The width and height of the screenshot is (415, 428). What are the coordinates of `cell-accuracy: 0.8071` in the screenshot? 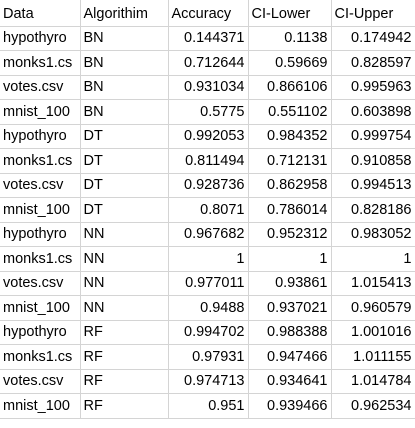 It's located at (208, 210).